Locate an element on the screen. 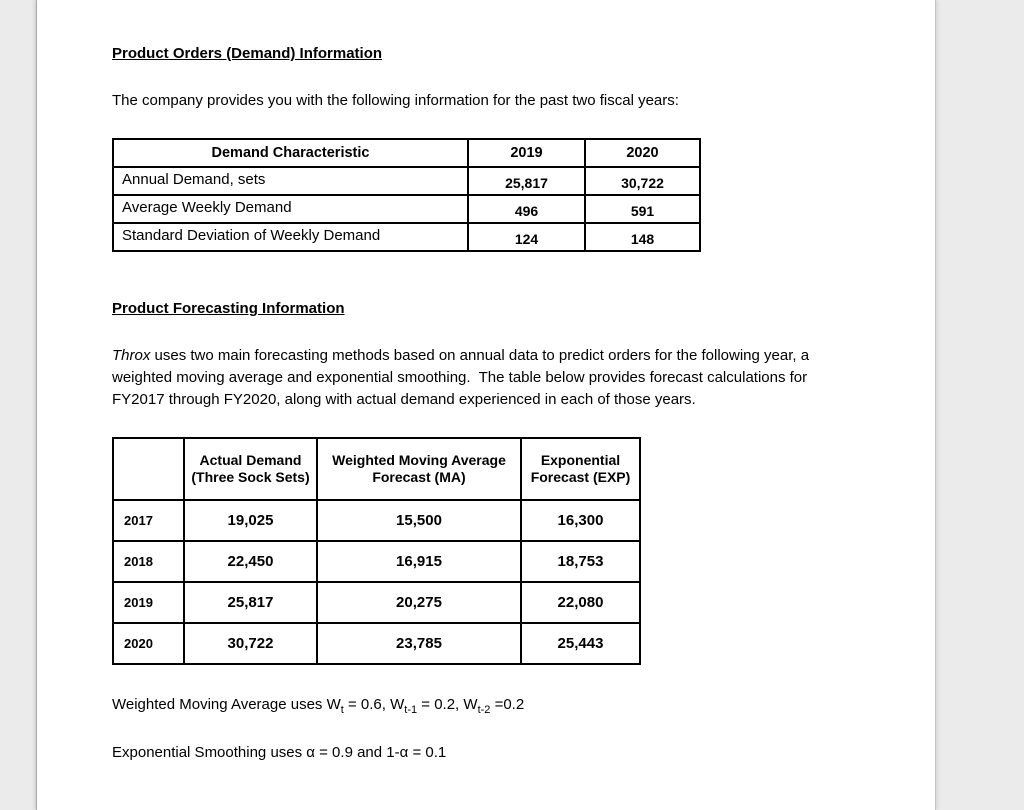 This screenshot has width=1024, height=810. year-cell: 2017 is located at coordinates (148, 520).